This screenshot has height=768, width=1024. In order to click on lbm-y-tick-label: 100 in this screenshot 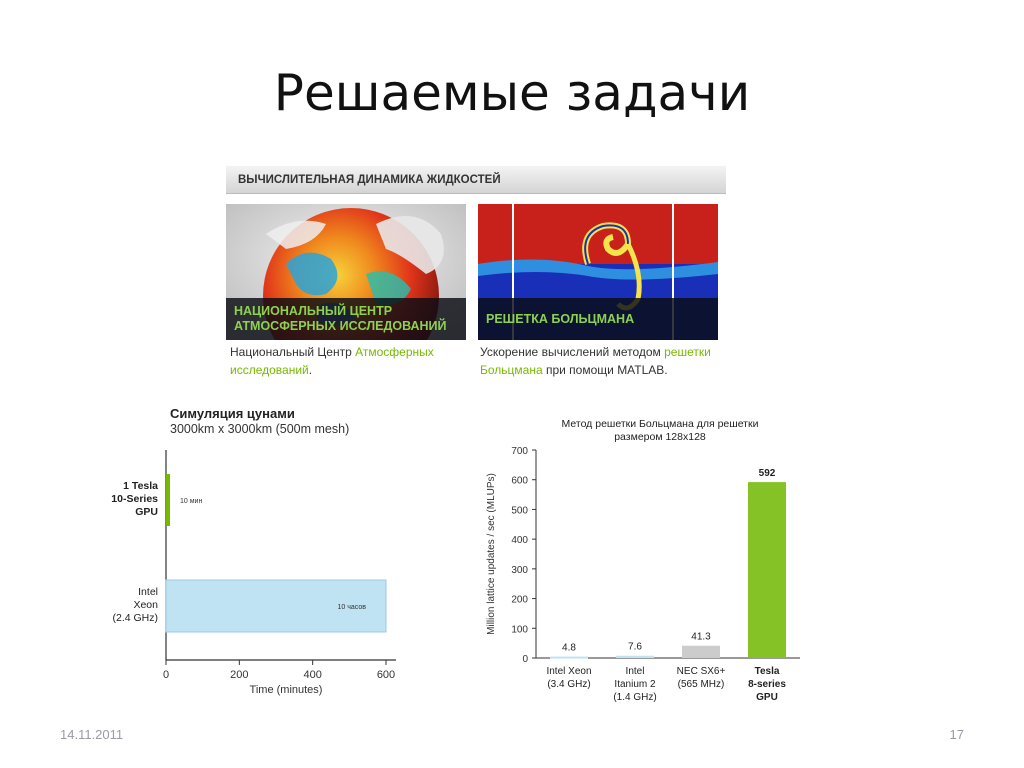, I will do `click(519, 629)`.